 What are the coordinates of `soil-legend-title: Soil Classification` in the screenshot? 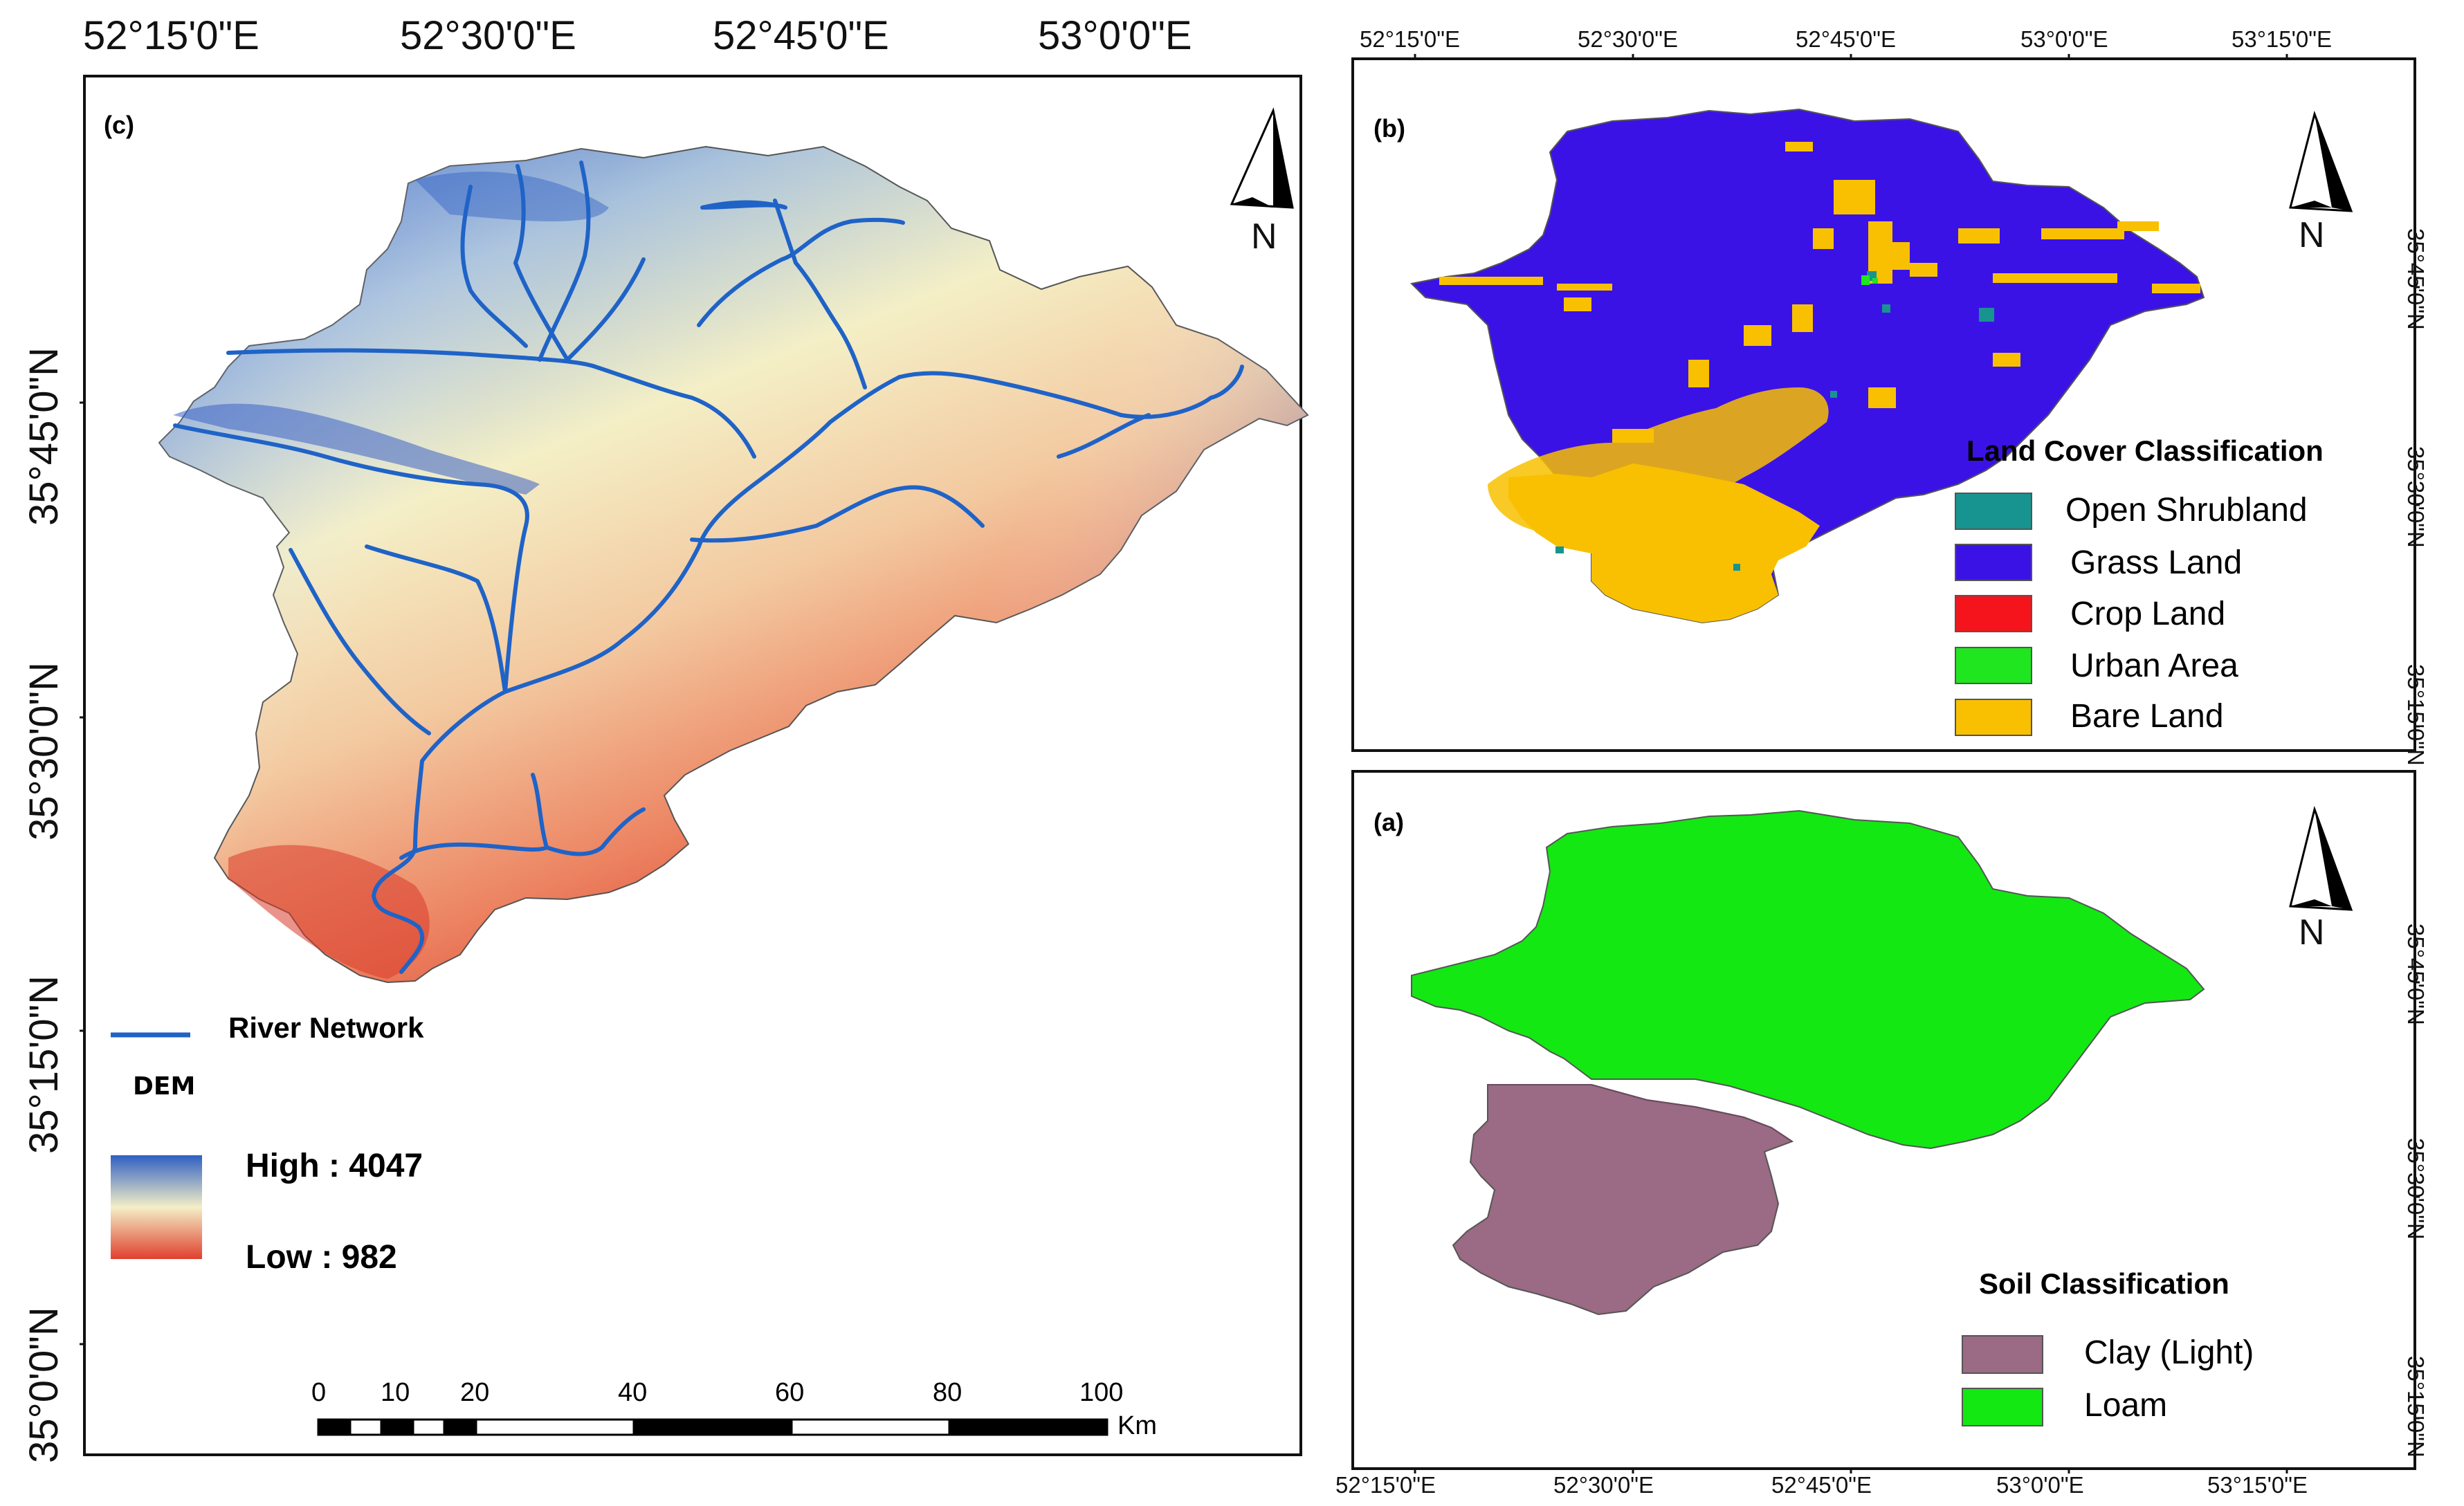 It's located at (2104, 1284).